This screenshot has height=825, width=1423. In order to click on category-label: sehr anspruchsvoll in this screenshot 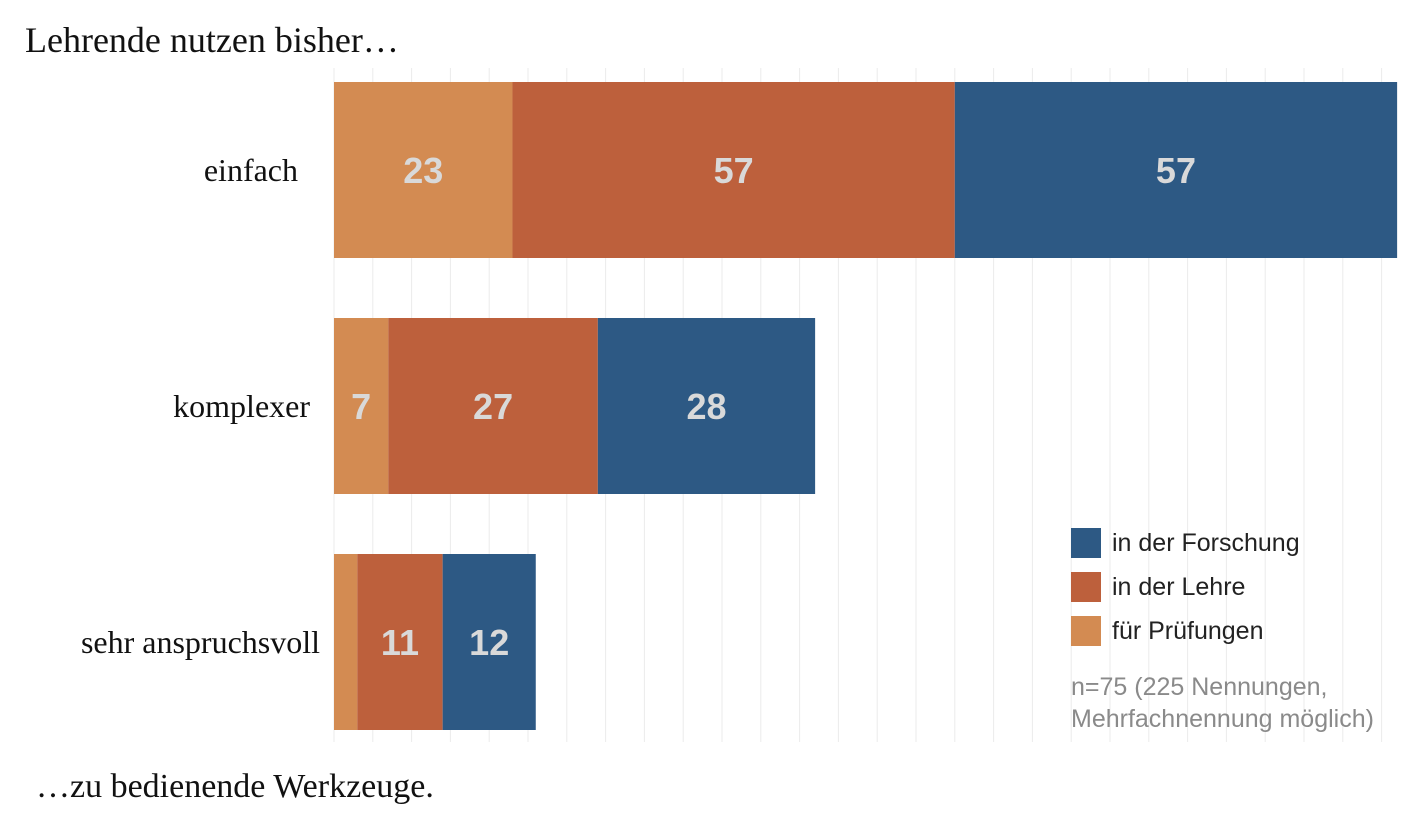, I will do `click(200, 642)`.